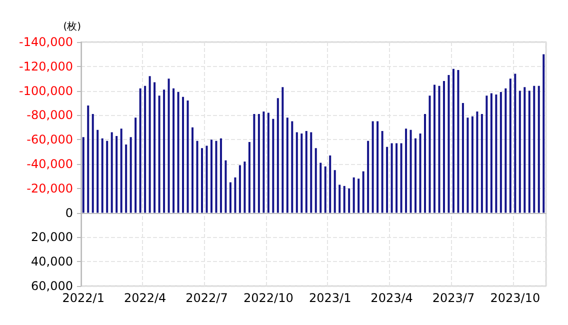  Describe the element at coordinates (391, 298) in the screenshot. I see `x-tick-label: 2023/4` at that location.